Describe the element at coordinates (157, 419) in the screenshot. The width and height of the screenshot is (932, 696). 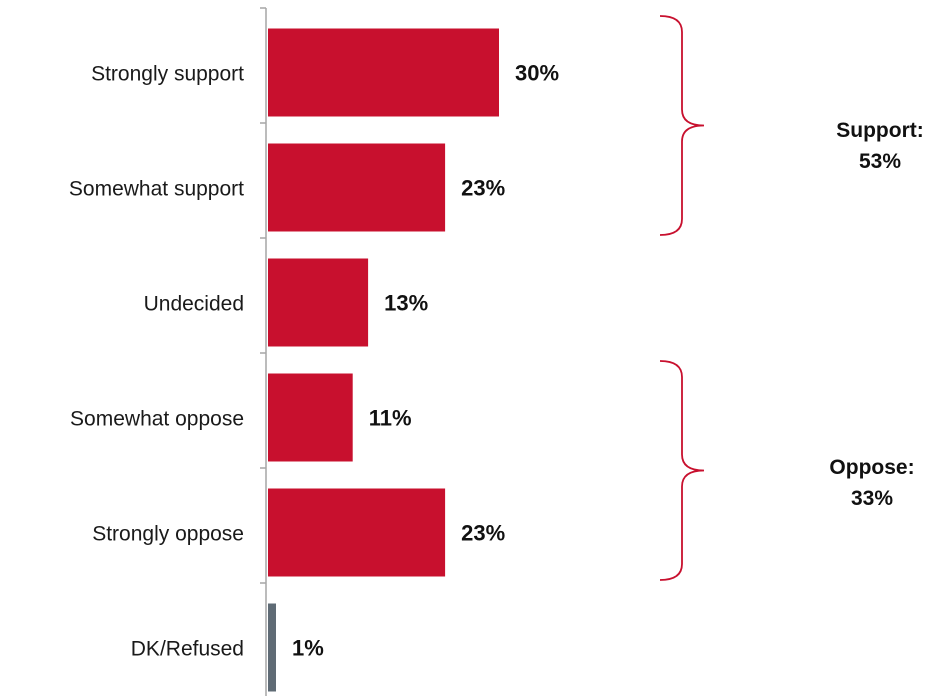
I see `category-label-somewhat-oppose: Somewhat oppose` at that location.